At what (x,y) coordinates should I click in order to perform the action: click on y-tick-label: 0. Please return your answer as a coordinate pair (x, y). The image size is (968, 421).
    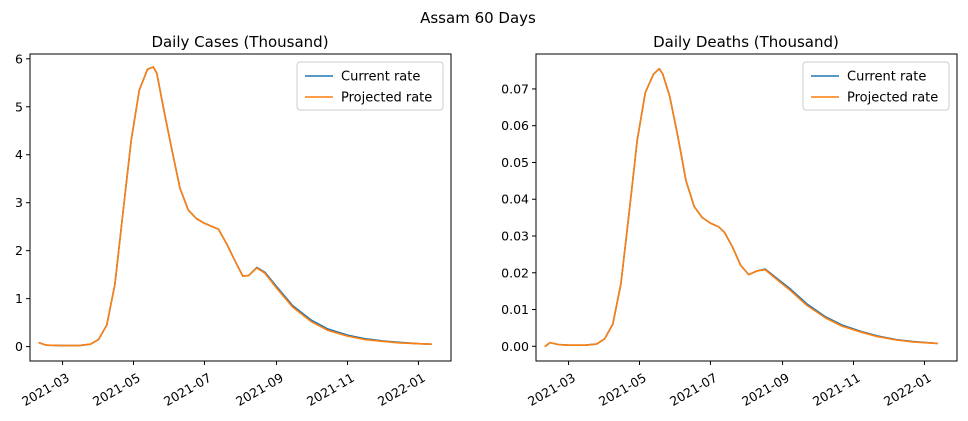
    Looking at the image, I should click on (19, 346).